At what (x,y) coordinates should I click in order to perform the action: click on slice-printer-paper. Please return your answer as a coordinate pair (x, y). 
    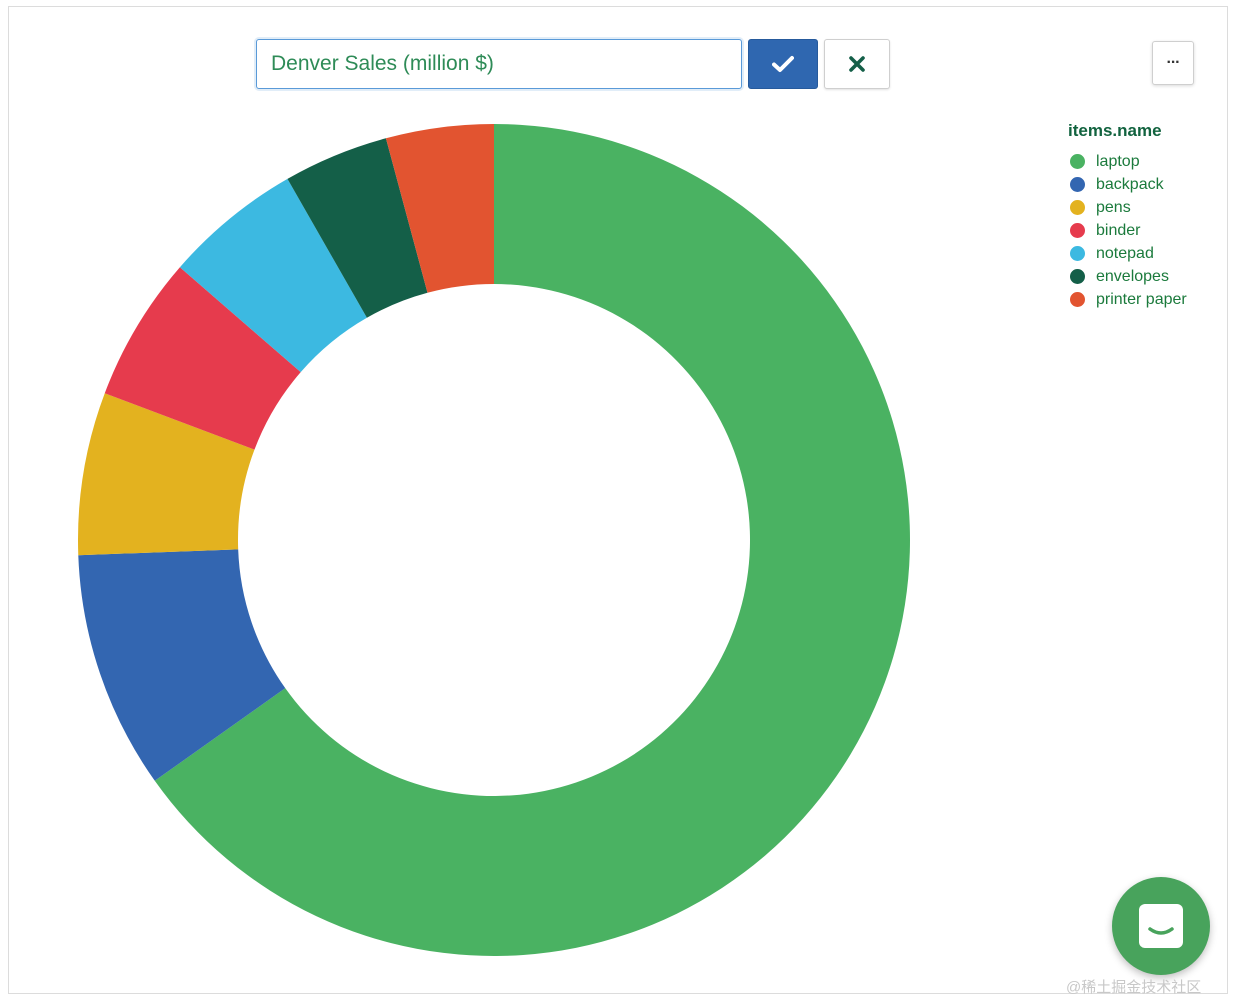
    Looking at the image, I should click on (439, 208).